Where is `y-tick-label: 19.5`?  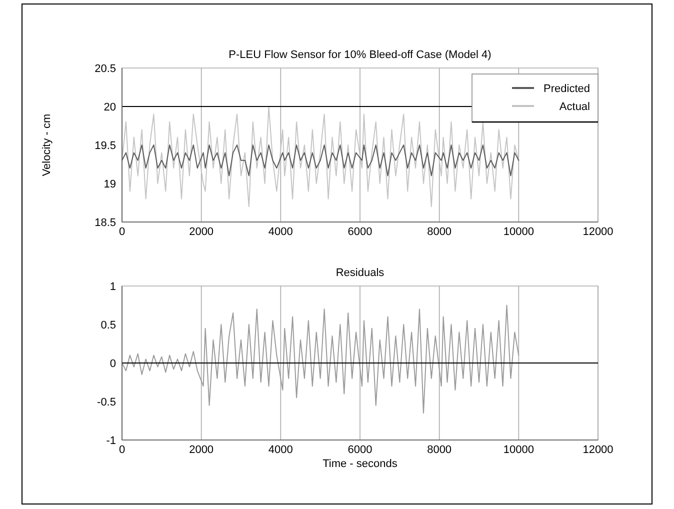
y-tick-label: 19.5 is located at coordinates (105, 146).